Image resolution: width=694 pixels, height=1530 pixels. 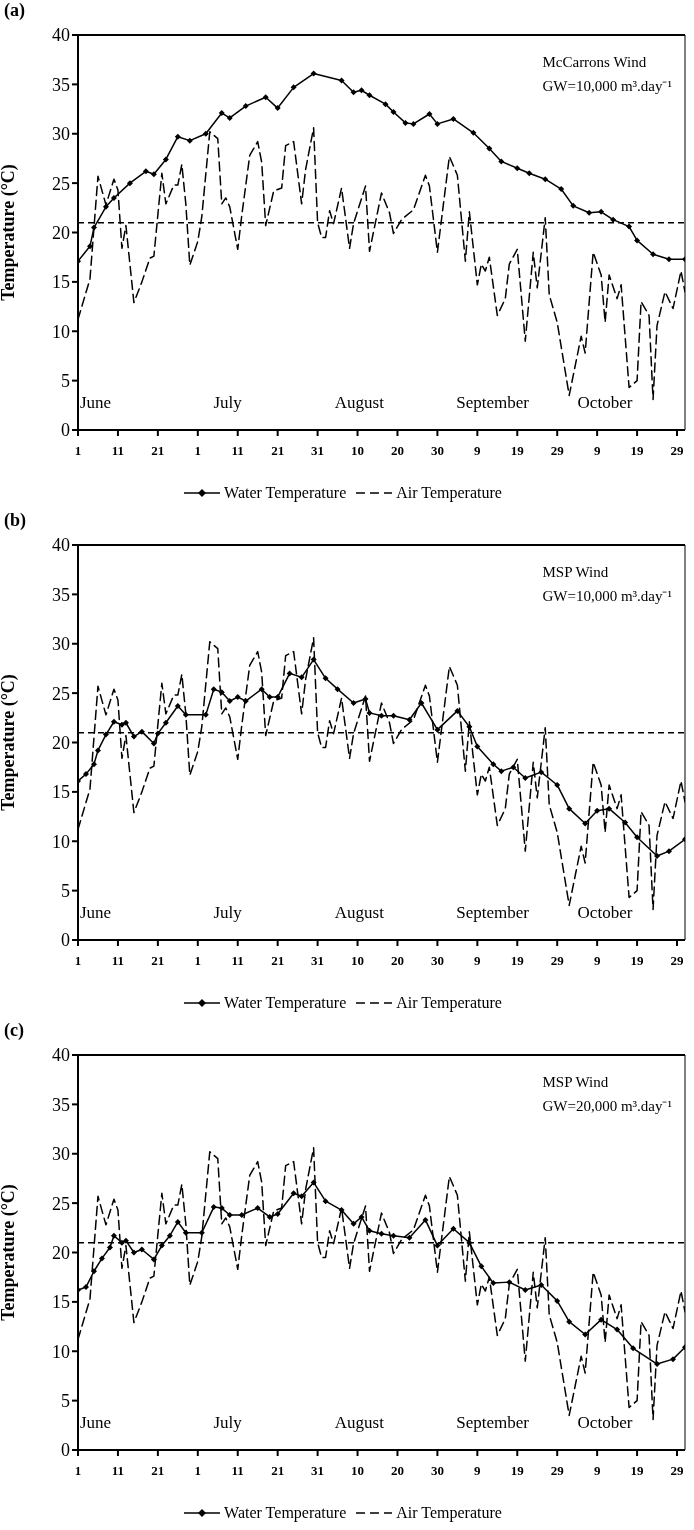 What do you see at coordinates (61, 232) in the screenshot?
I see `y-tick-label: 20` at bounding box center [61, 232].